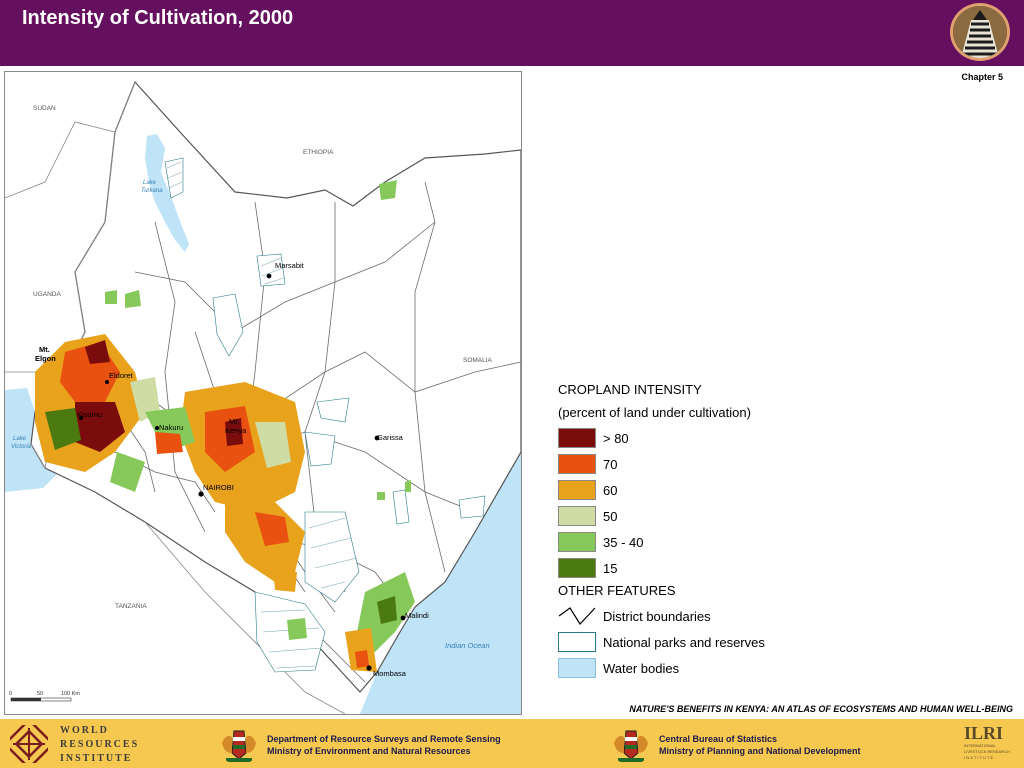  What do you see at coordinates (131, 606) in the screenshot?
I see `label-tanzania: TANZANIA` at bounding box center [131, 606].